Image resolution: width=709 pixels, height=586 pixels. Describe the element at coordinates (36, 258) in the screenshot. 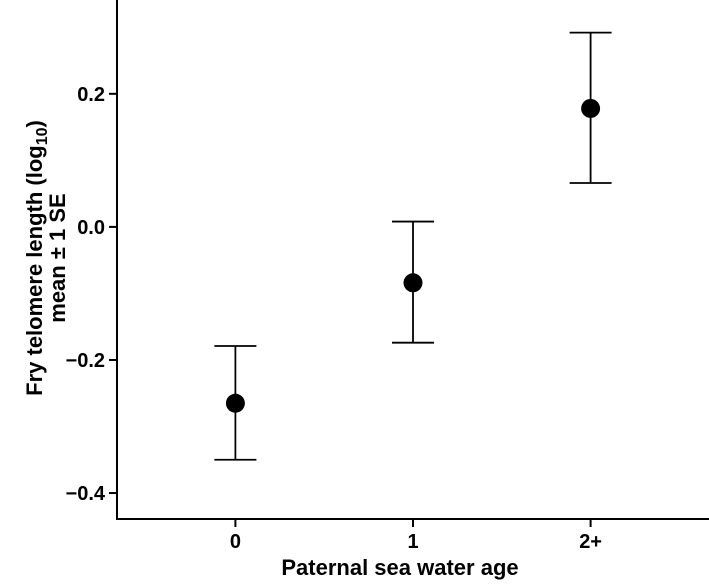

I see `y-axis-title-line1: Fry telomere length (log10)` at that location.